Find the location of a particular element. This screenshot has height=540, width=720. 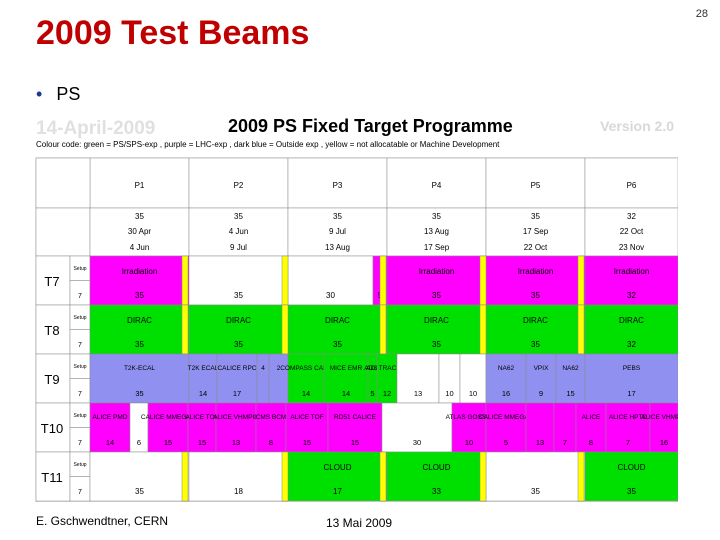

period-end: 9 Jul is located at coordinates (238, 247).